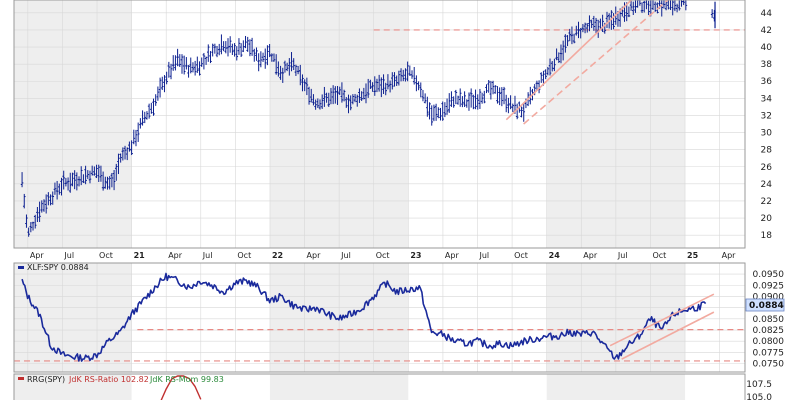  Describe the element at coordinates (181, 387) in the screenshot. I see `rrg-ratio-line` at that location.